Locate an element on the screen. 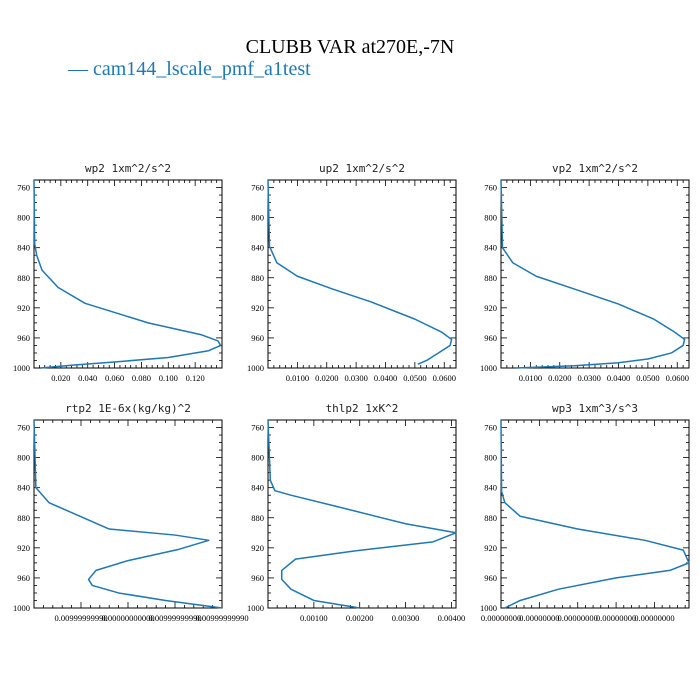 The height and width of the screenshot is (700, 700). legend: — cam144_lscale_pmf_a1test is located at coordinates (189, 69).